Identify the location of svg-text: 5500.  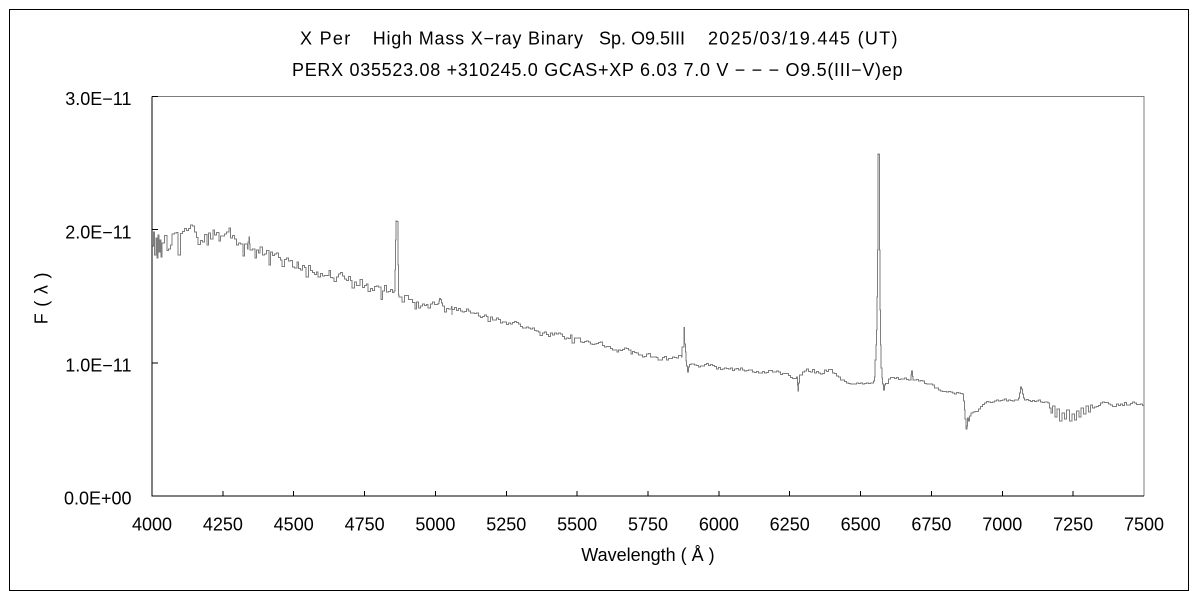
(577, 525).